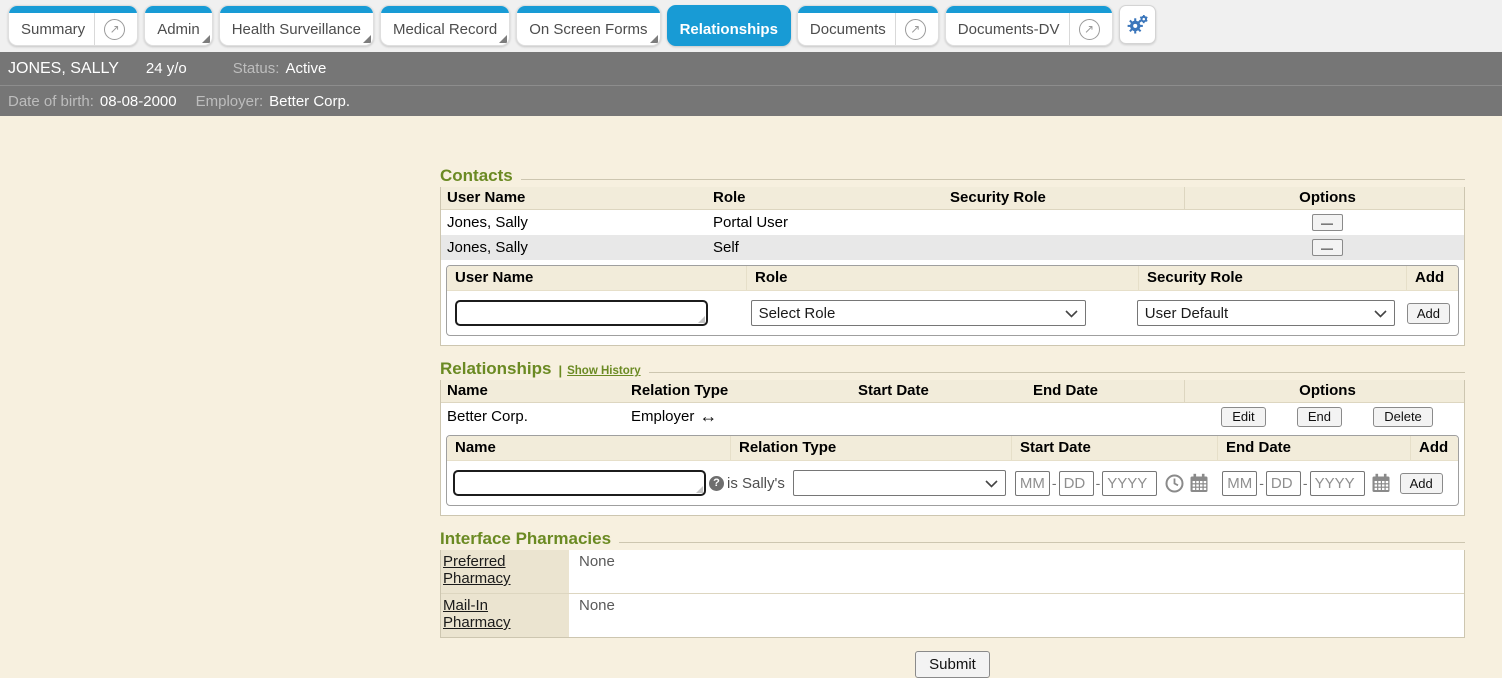 This screenshot has height=678, width=1502. What do you see at coordinates (952, 664) in the screenshot?
I see `submit-button: Submit` at bounding box center [952, 664].